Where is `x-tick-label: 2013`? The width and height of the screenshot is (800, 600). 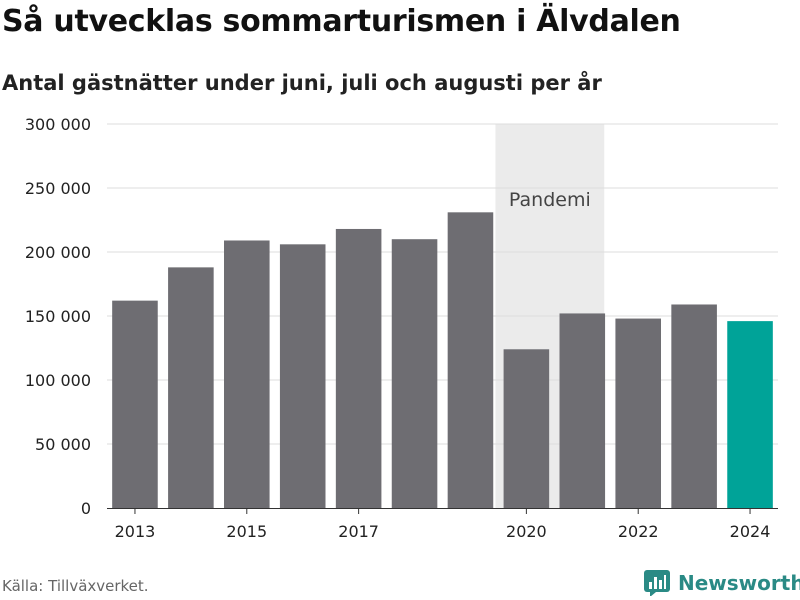
x-tick-label: 2013 is located at coordinates (135, 531).